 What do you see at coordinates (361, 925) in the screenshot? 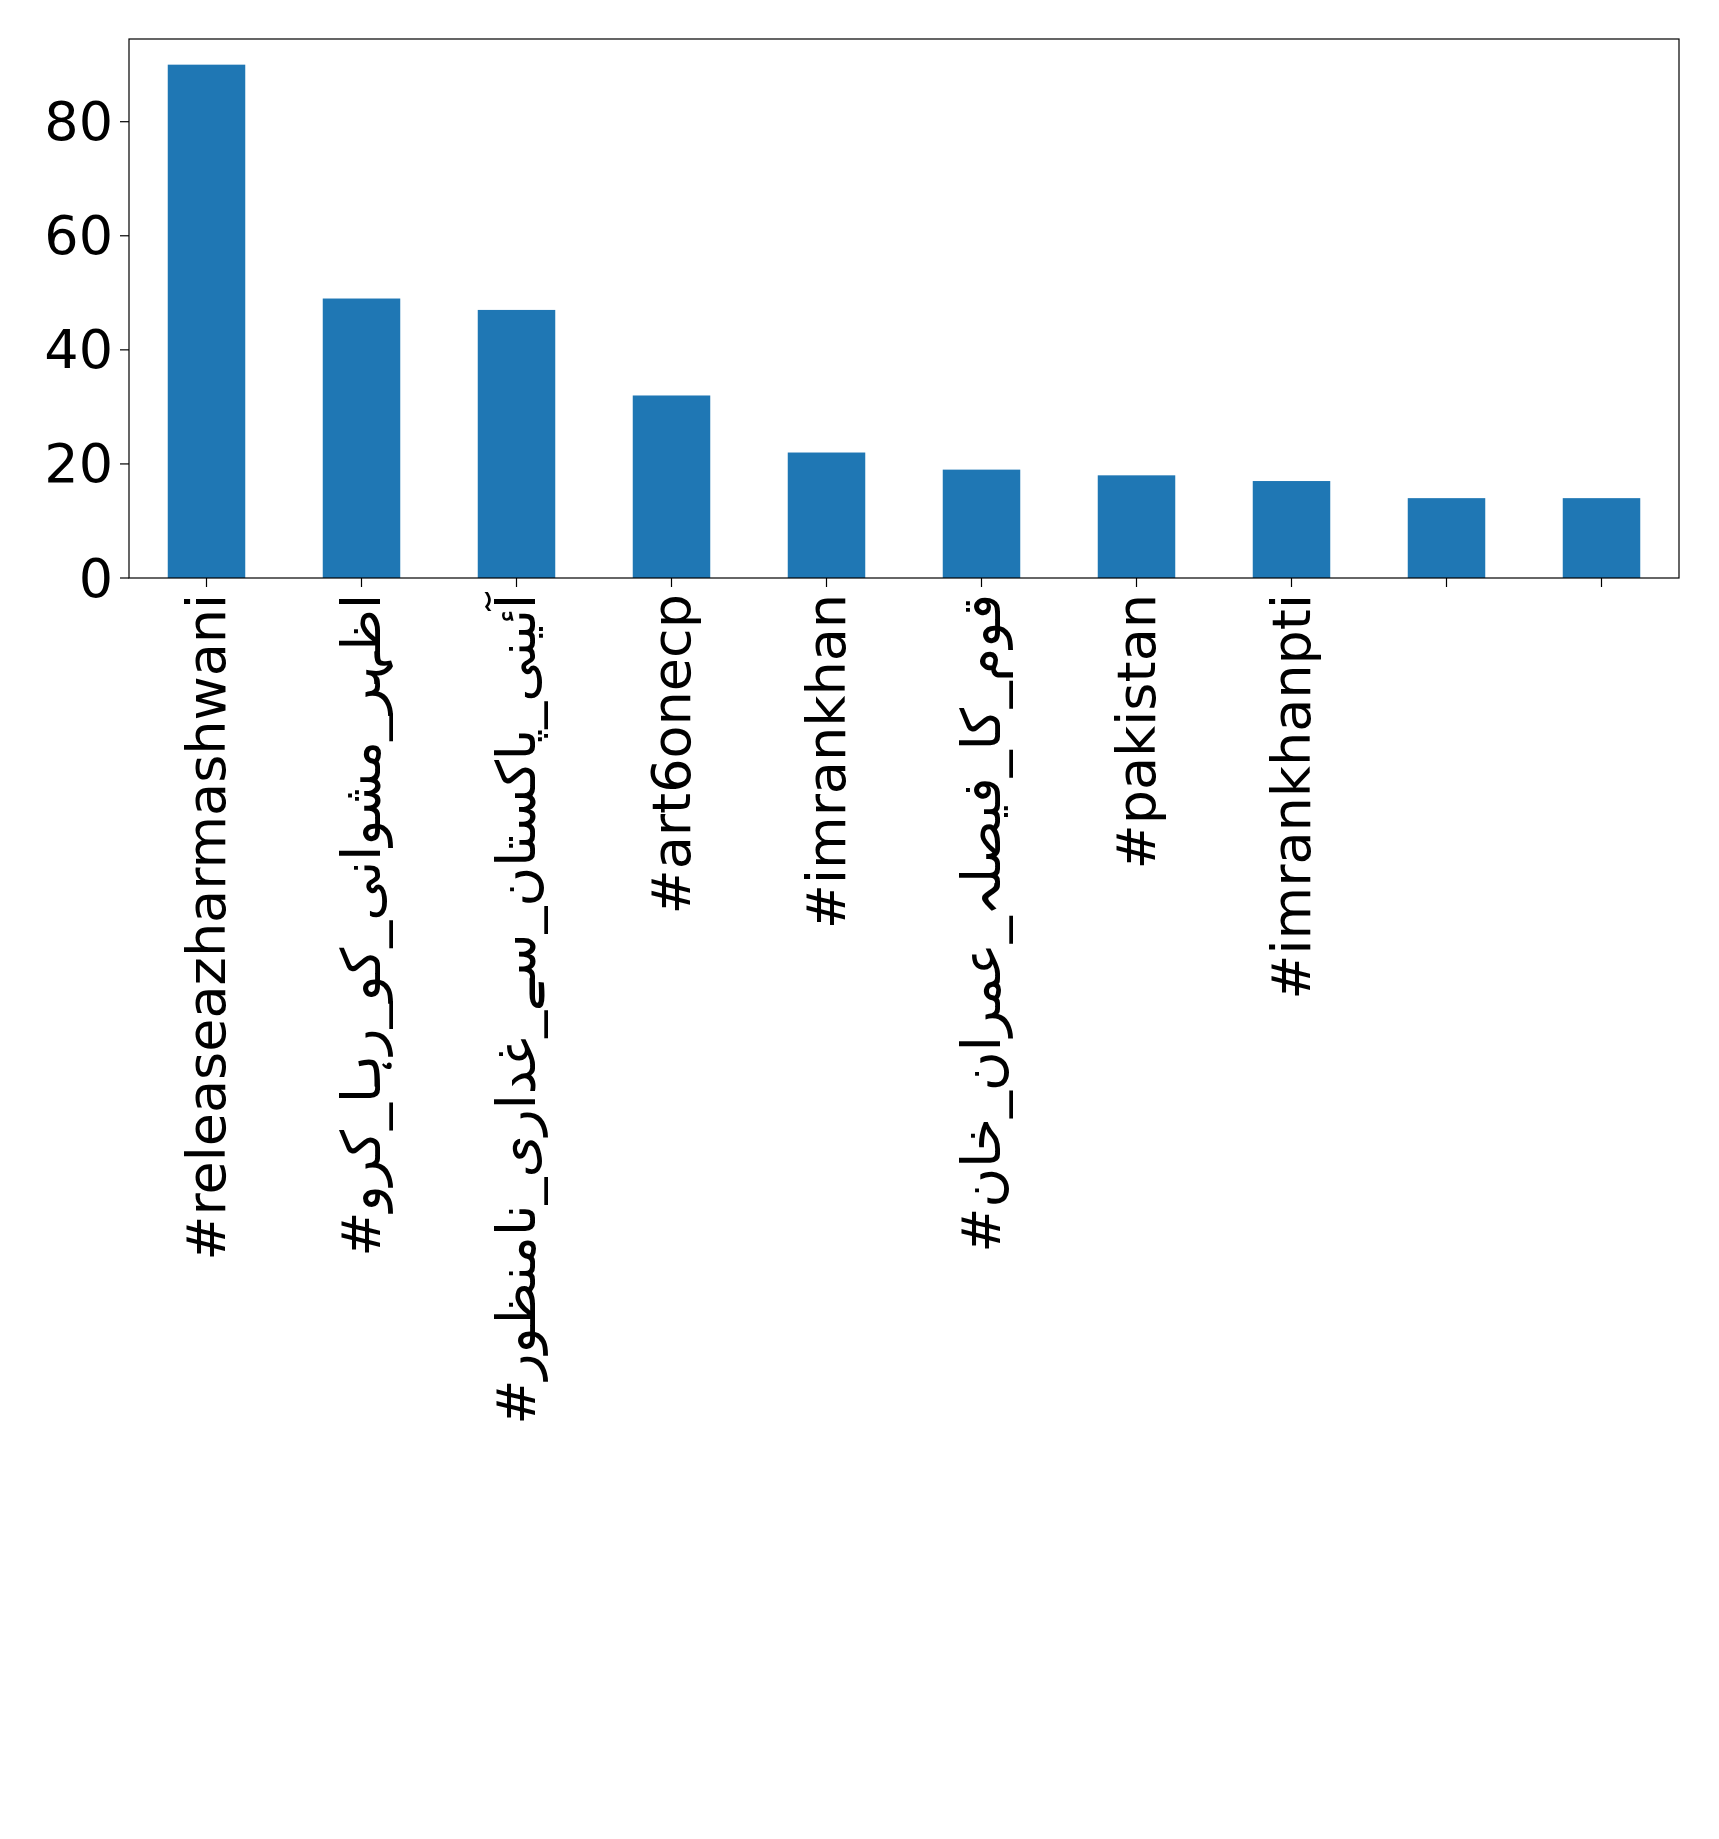
I see `x-tick-label: #اظہر_مشوانی_کو_رہا_کرو` at bounding box center [361, 925].